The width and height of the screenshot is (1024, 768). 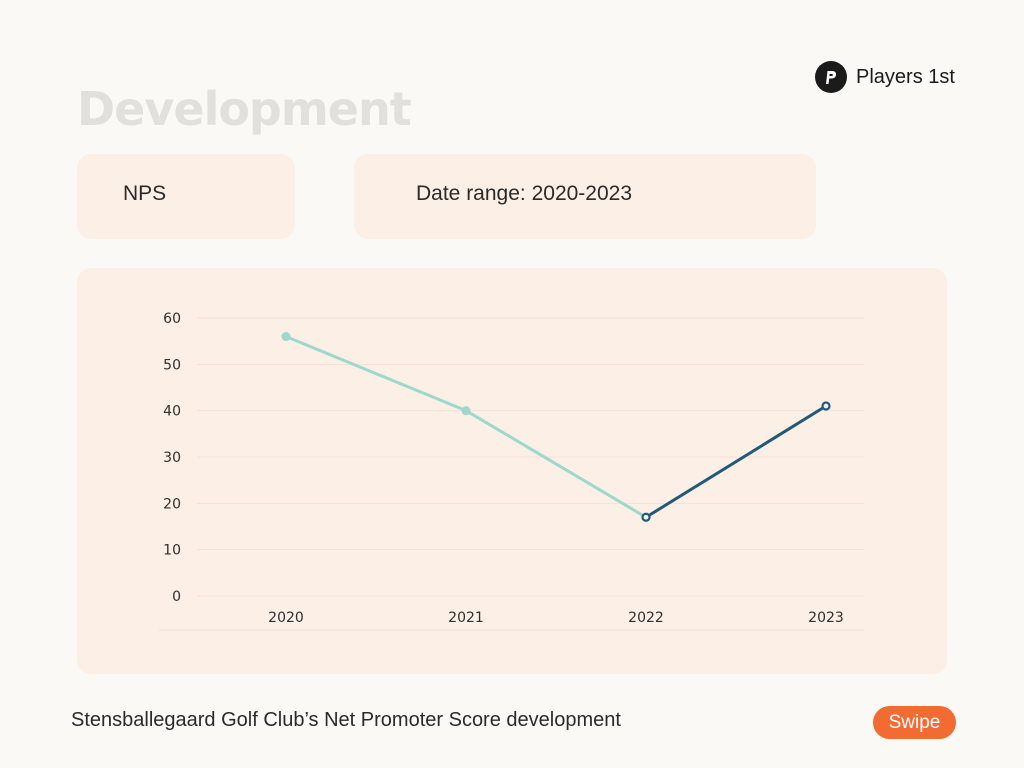 What do you see at coordinates (186, 196) in the screenshot?
I see `metric-selector: NPS` at bounding box center [186, 196].